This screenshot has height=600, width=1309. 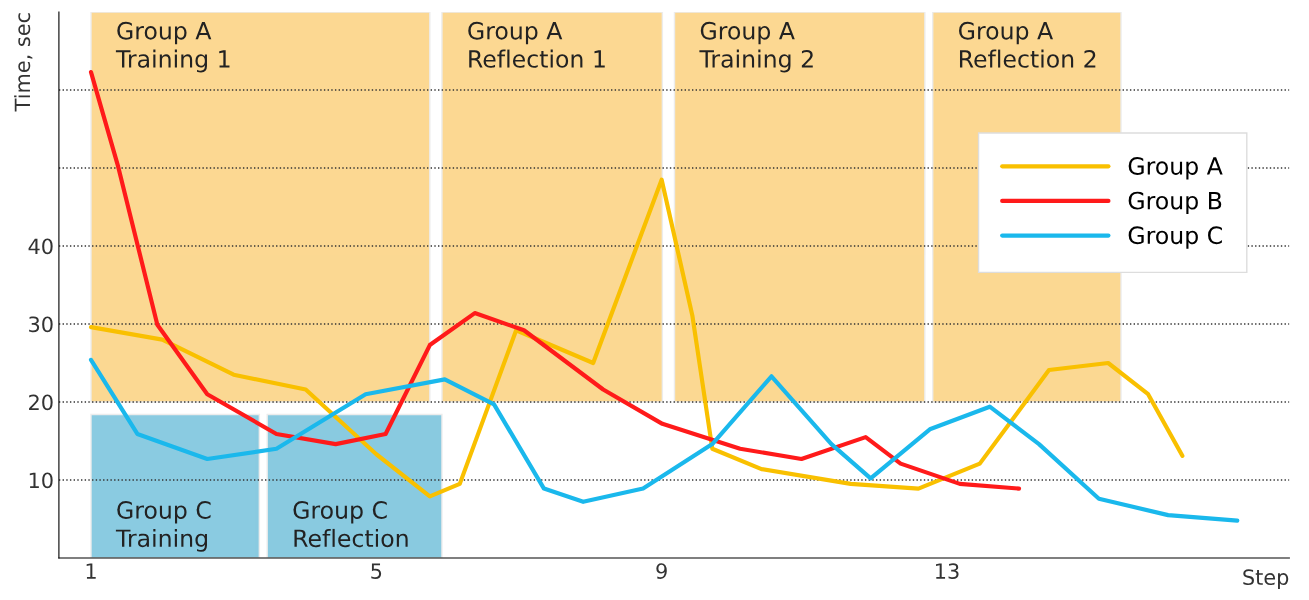 I want to click on legend-label: Group A, so click(x=1175, y=168).